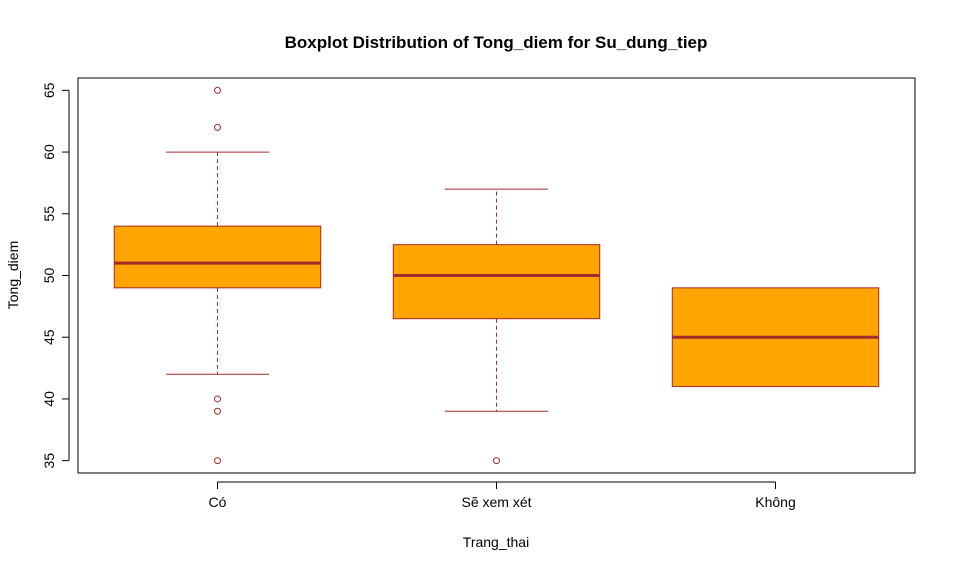  What do you see at coordinates (775, 502) in the screenshot?
I see `x-tick-label: Không` at bounding box center [775, 502].